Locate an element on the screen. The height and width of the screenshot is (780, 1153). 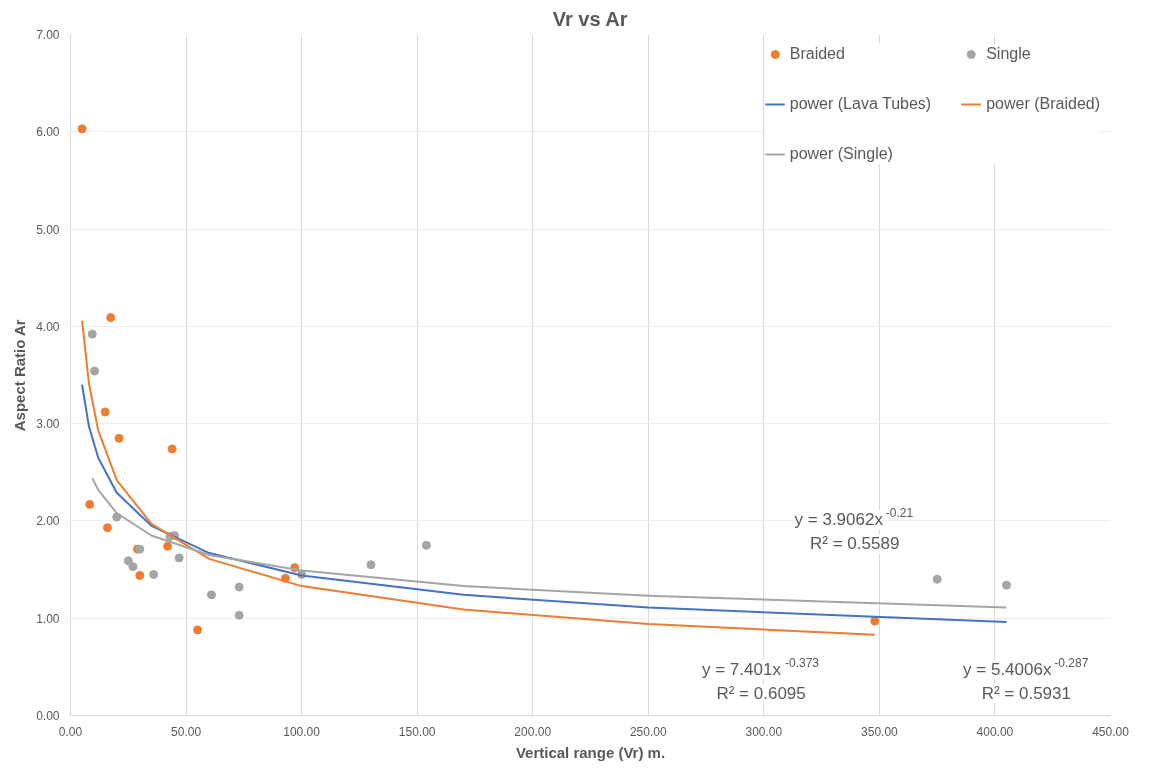
y-tick-label: 3.00 is located at coordinates (48, 424).